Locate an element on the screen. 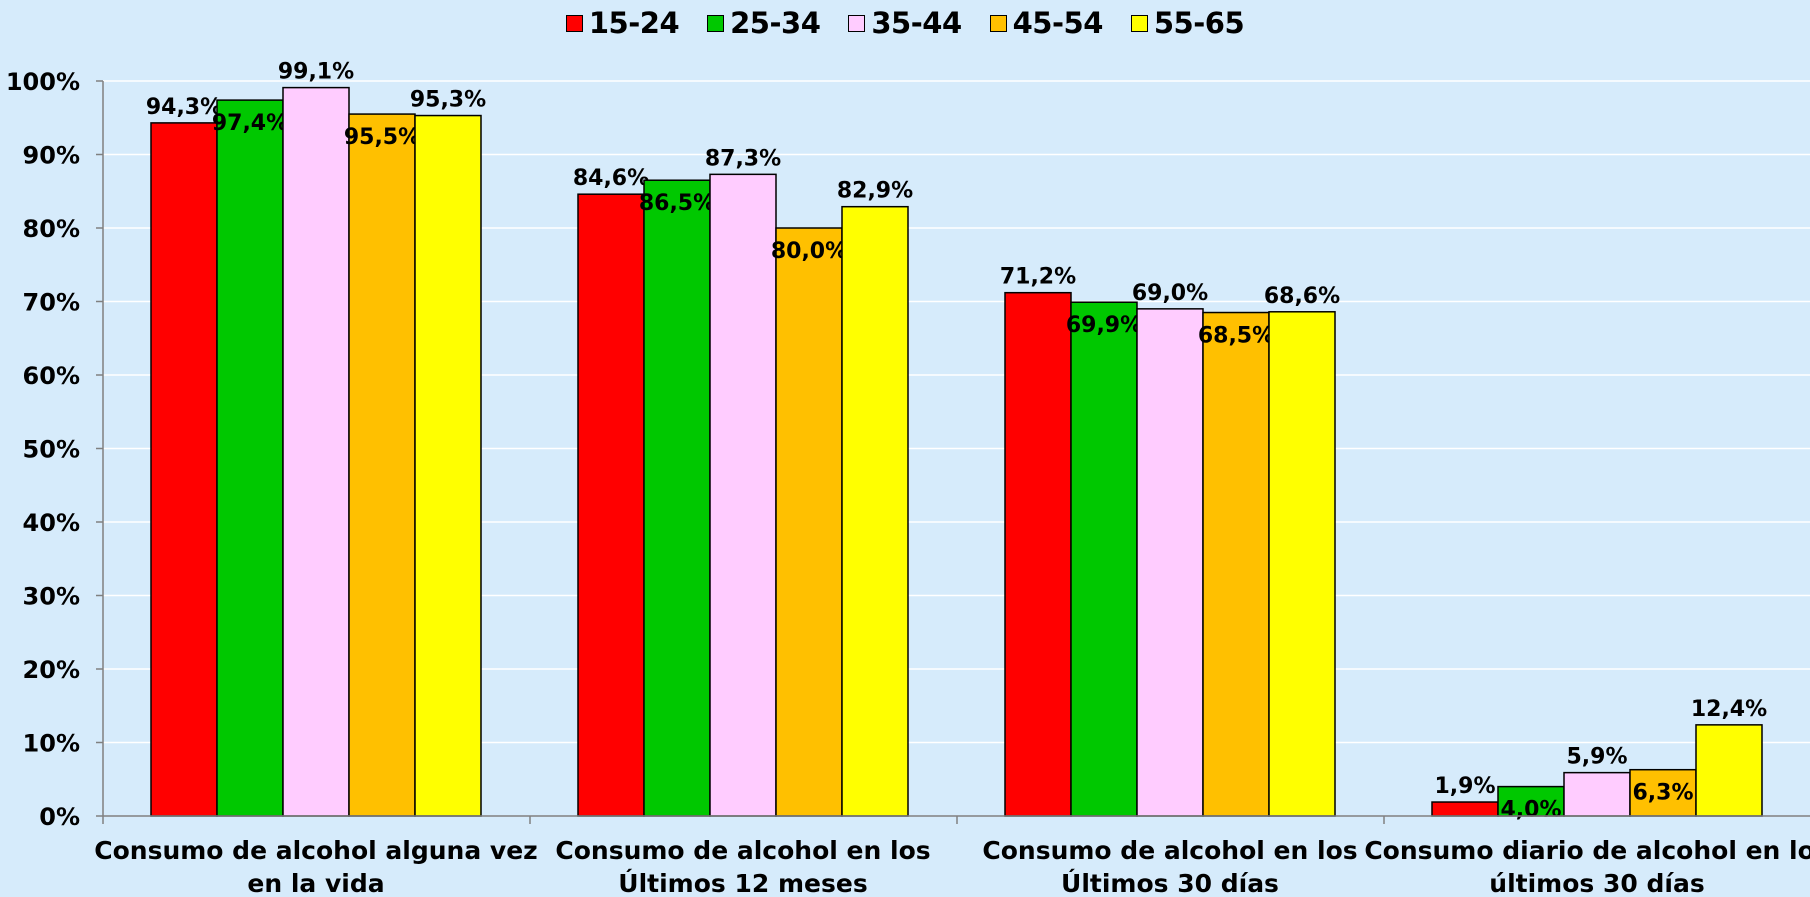  data-label: 97,4% is located at coordinates (250, 123).